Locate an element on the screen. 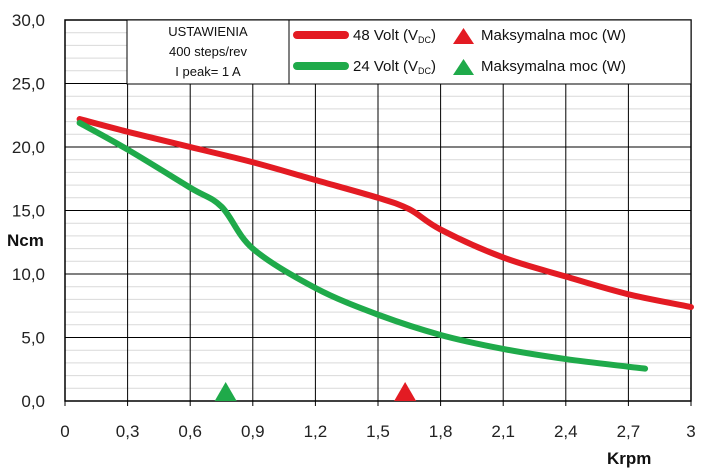 The image size is (712, 473). x-tick-label: 2,4 is located at coordinates (566, 431).